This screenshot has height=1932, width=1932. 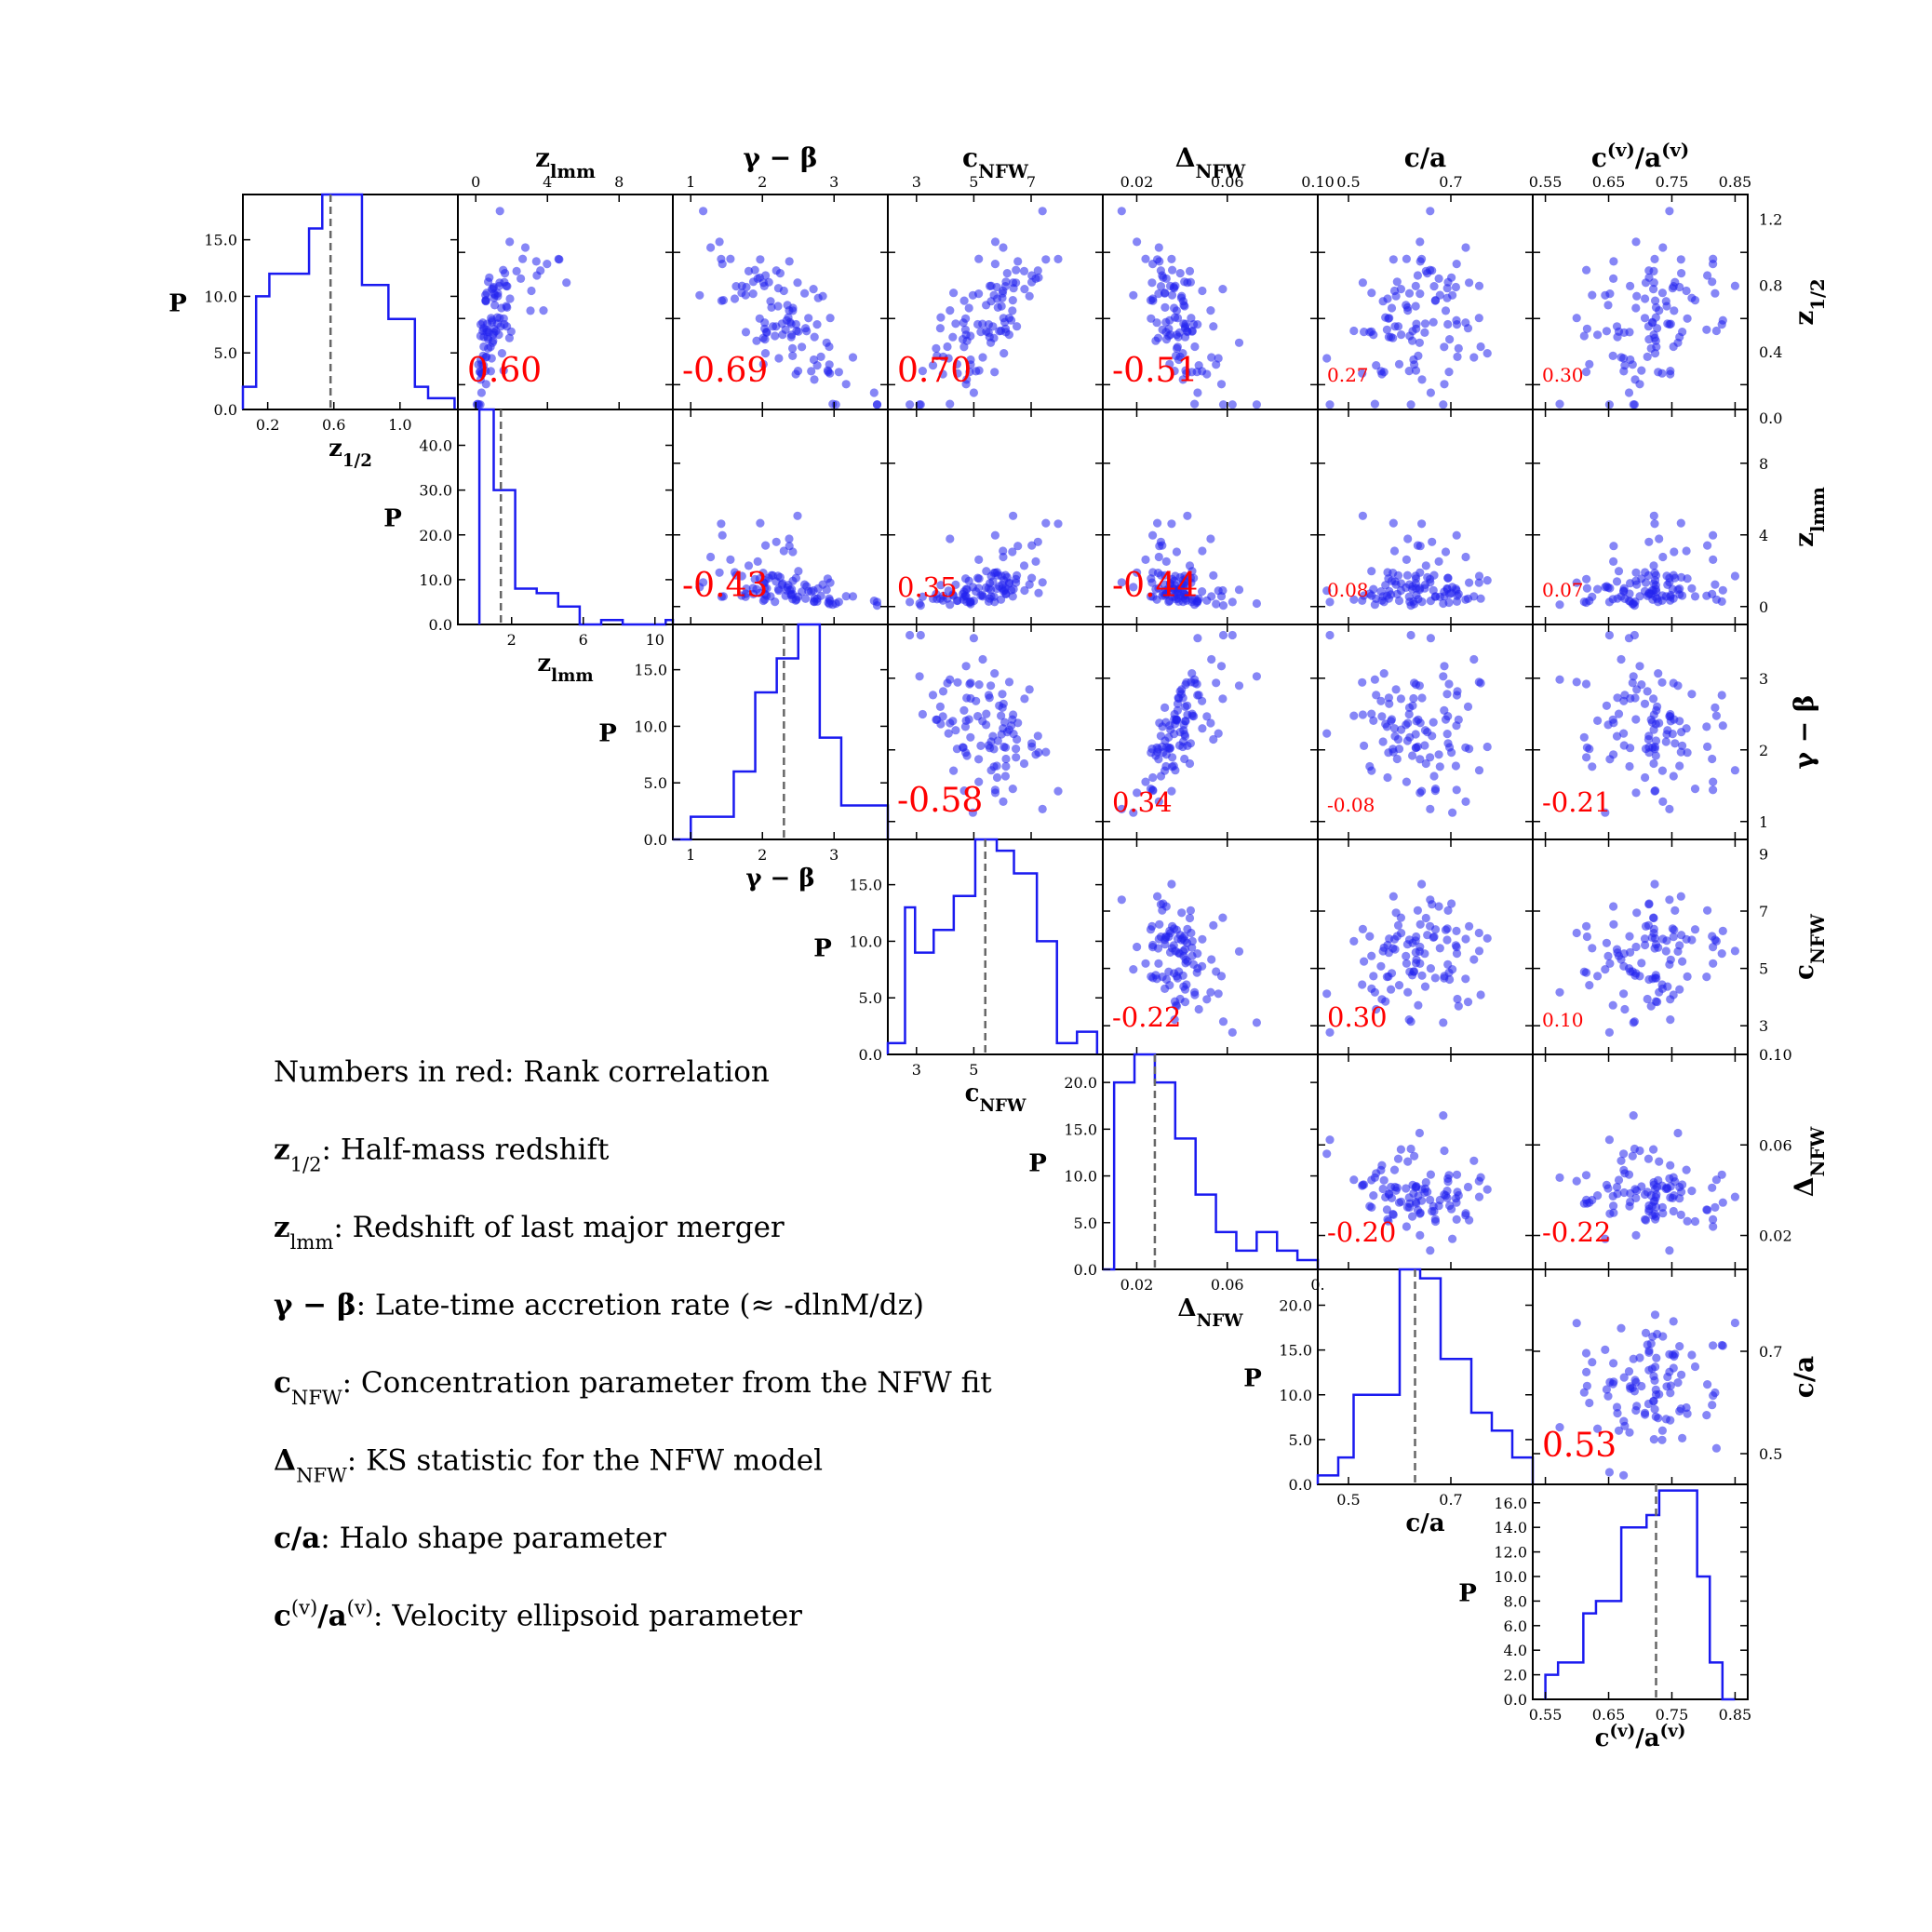 I want to click on hist-xtick-label: 0.65, so click(x=1609, y=1715).